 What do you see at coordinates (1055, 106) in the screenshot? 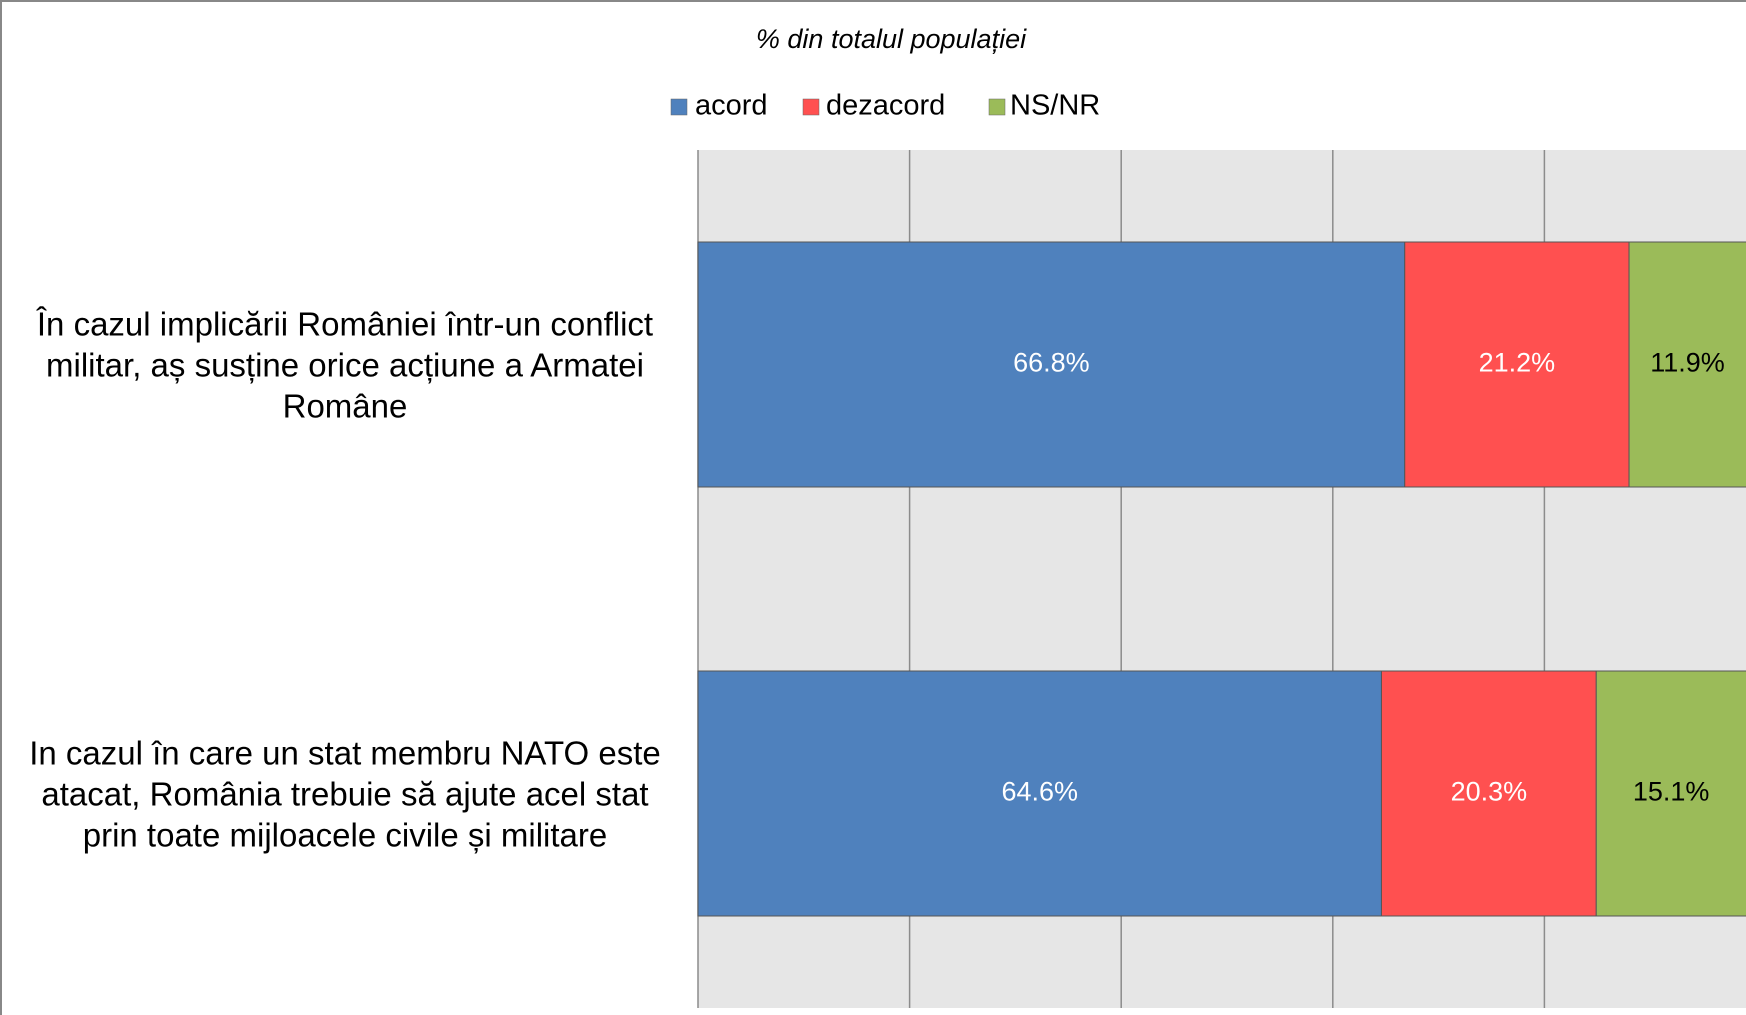
I see `legend-label: NS/NR` at bounding box center [1055, 106].